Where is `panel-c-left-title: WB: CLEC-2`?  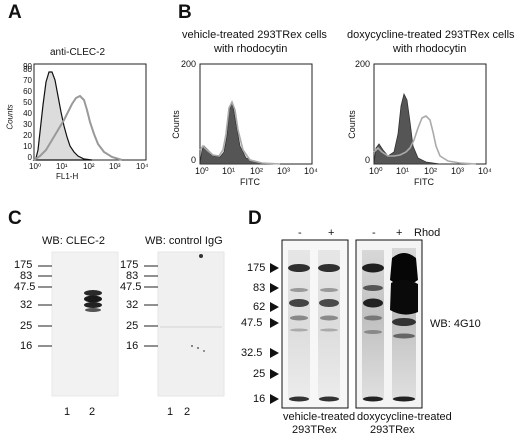
panel-c-left-title: WB: CLEC-2 is located at coordinates (73, 241).